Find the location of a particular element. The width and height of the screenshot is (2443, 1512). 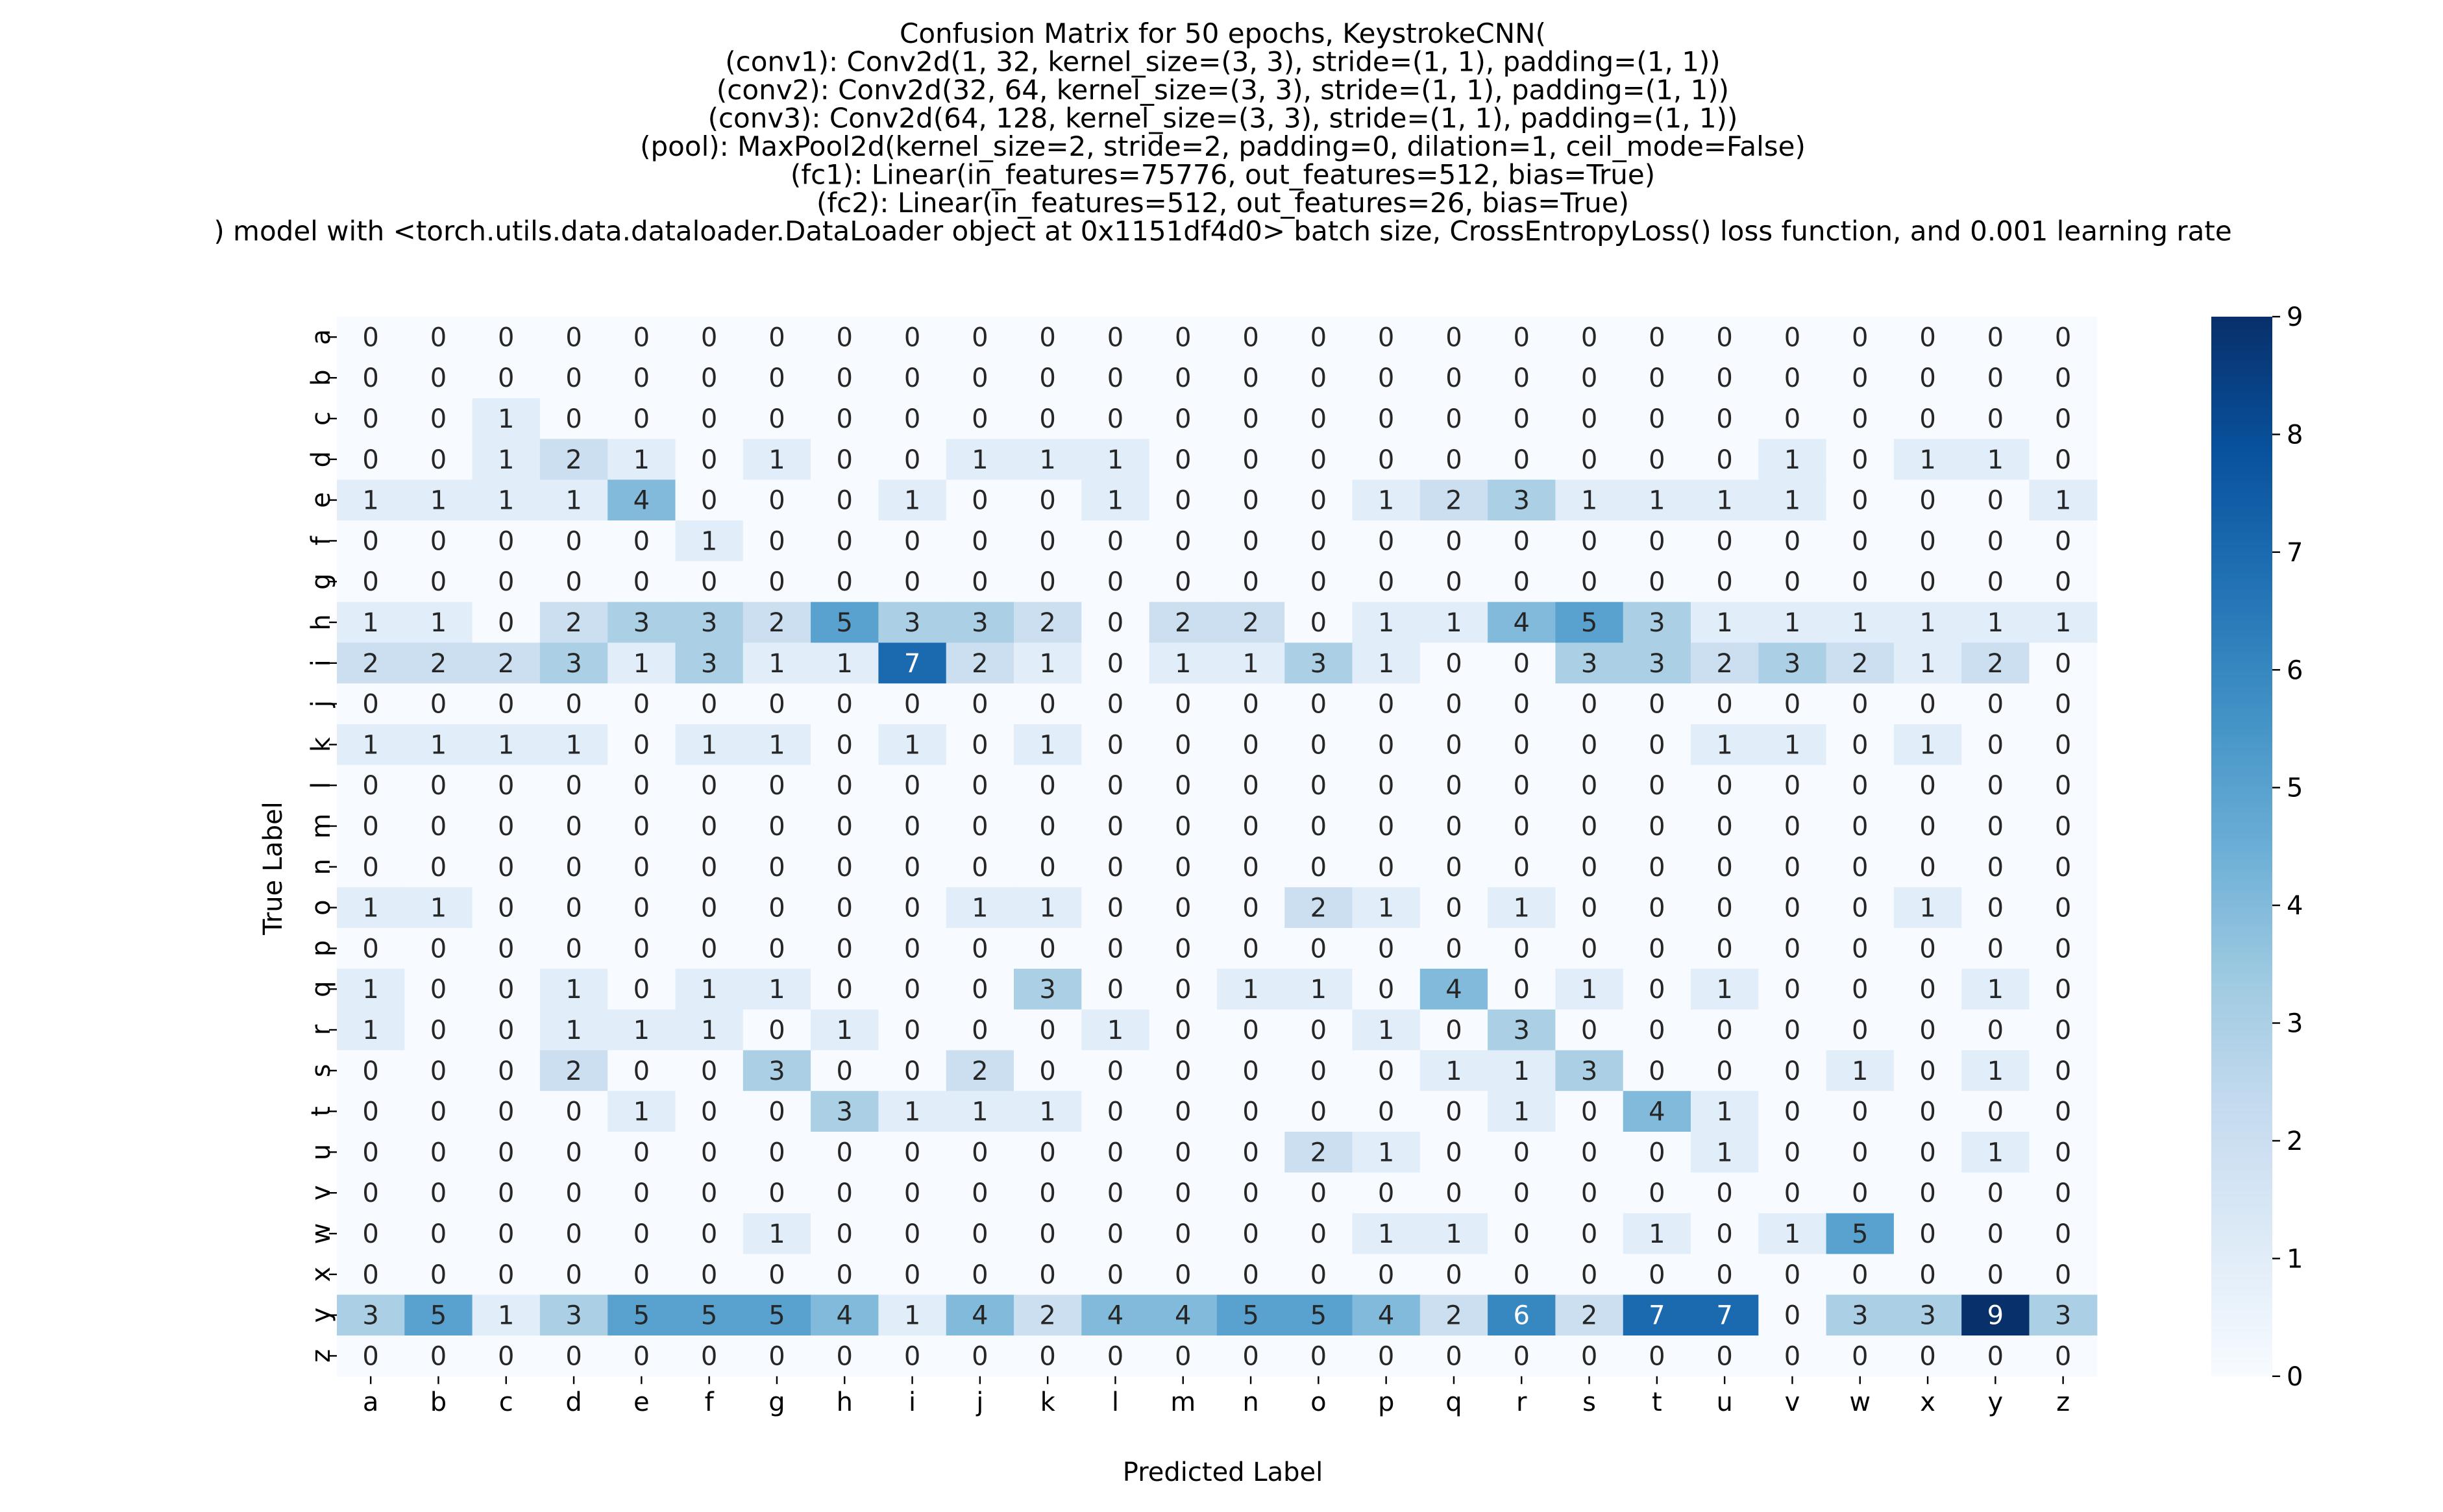

y-tick-label: q is located at coordinates (321, 989).